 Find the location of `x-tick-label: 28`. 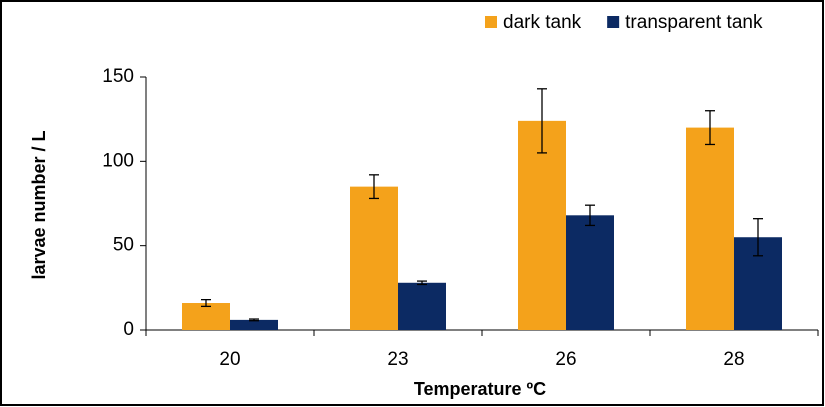

x-tick-label: 28 is located at coordinates (733, 359).